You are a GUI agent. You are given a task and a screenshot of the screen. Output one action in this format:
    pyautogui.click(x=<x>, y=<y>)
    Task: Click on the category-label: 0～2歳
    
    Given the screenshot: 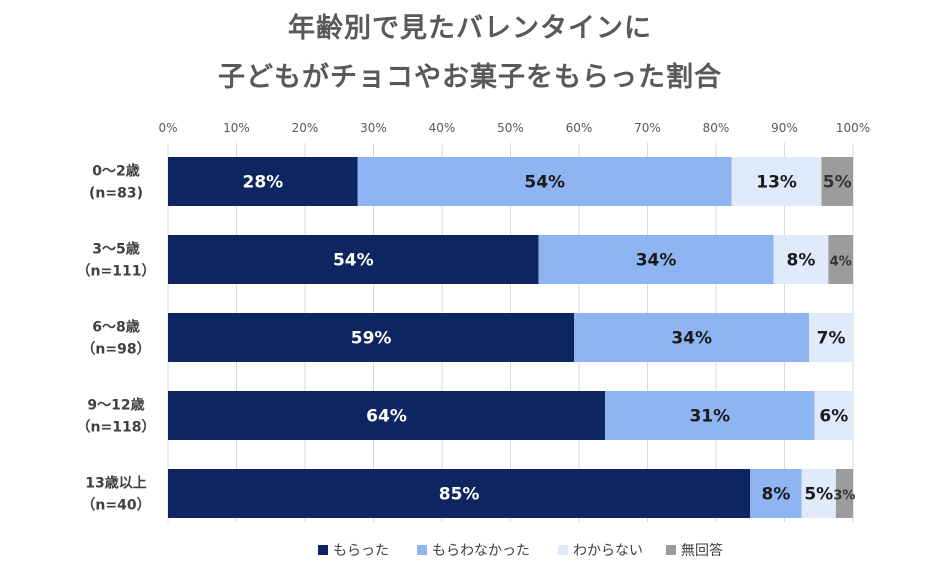 What is the action you would take?
    pyautogui.click(x=115, y=171)
    